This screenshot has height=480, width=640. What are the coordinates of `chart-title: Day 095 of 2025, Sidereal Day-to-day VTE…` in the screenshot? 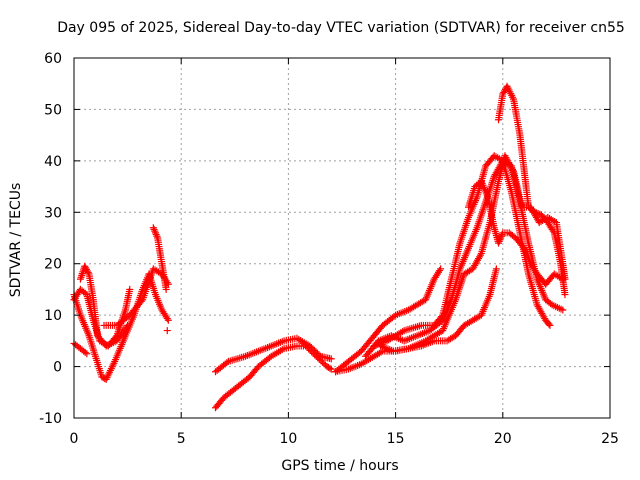 It's located at (341, 28).